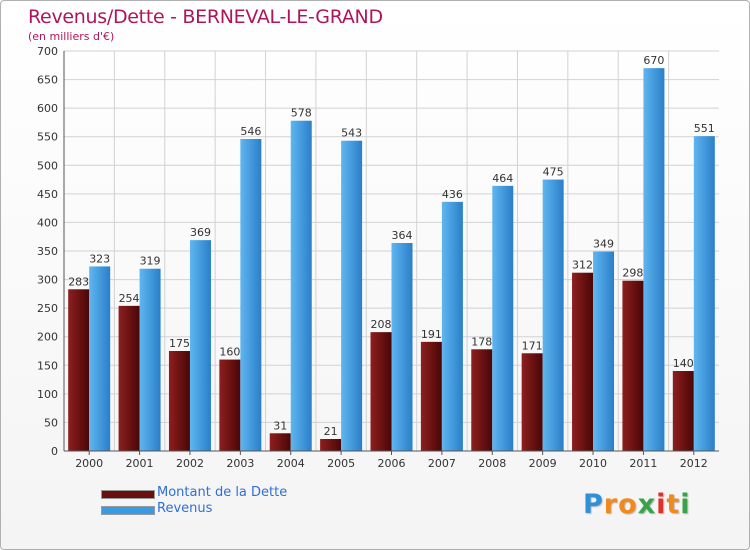  Describe the element at coordinates (229, 352) in the screenshot. I see `data-label-dette-2003: 160` at that location.